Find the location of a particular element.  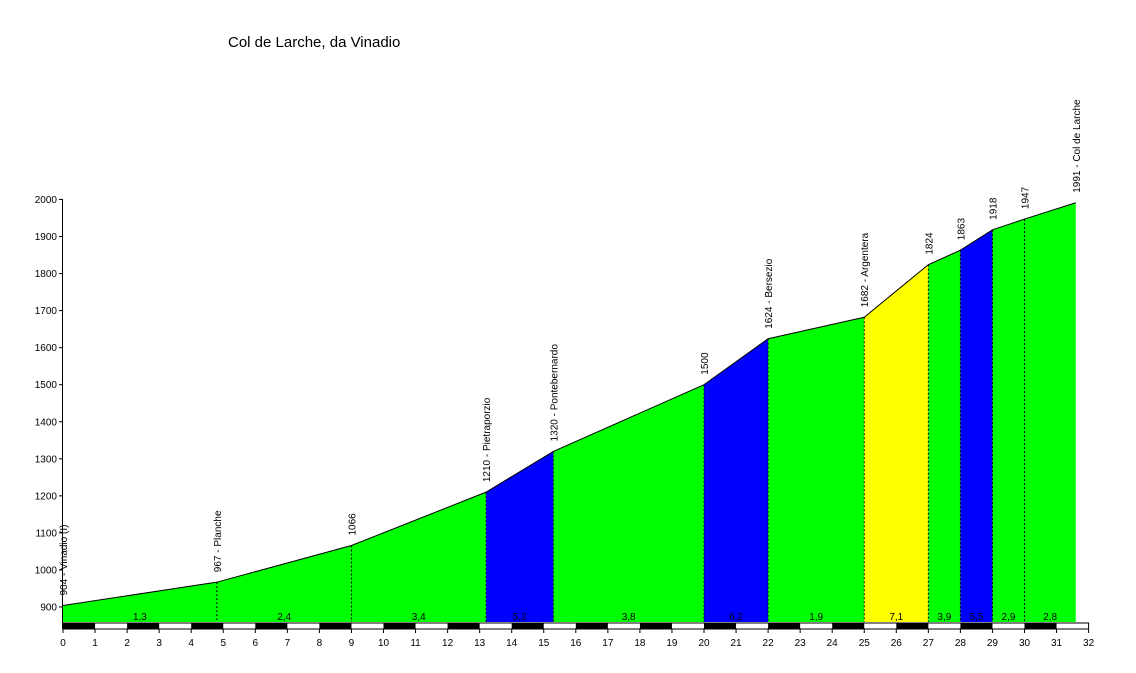

gradient-label-8: 3,9 is located at coordinates (944, 617).